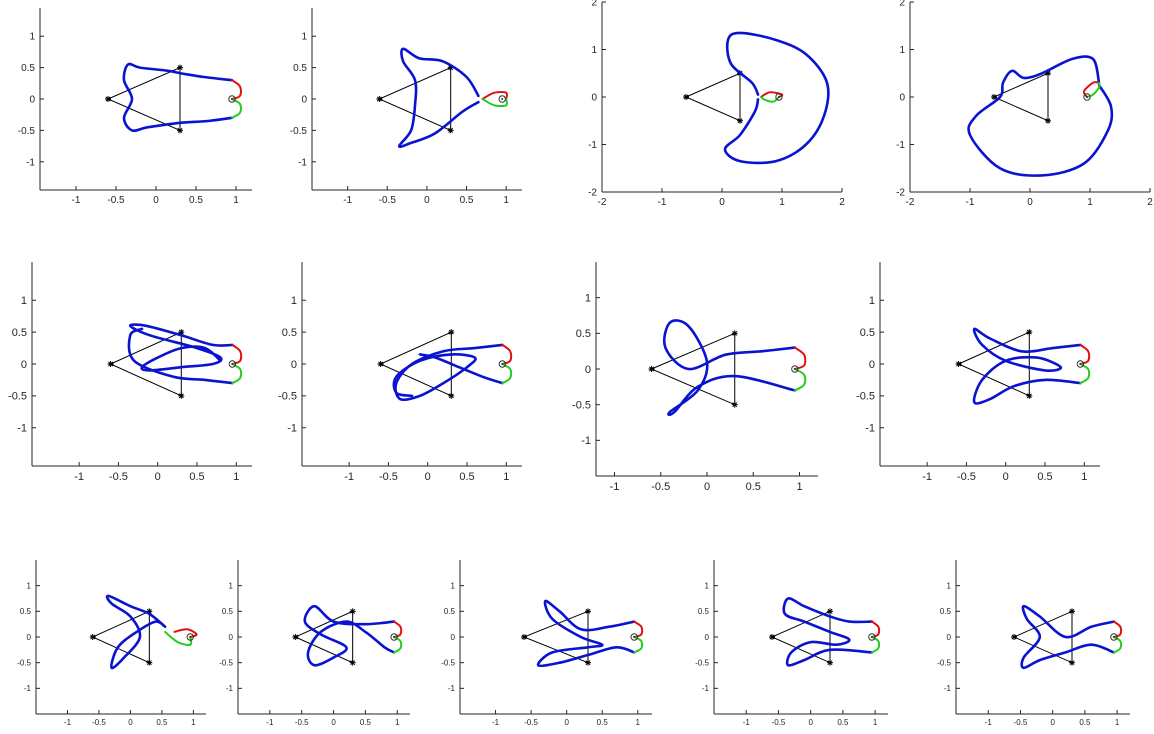  What do you see at coordinates (406, 107) in the screenshot?
I see `panel-2: -1 -0.5 0 0.5 1 -1 -0.5 0 0.5 1` at bounding box center [406, 107].